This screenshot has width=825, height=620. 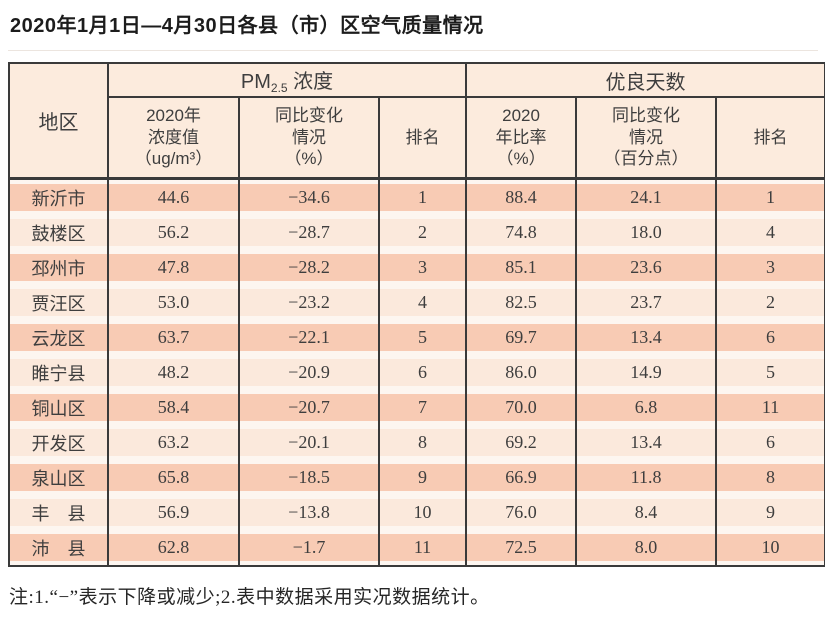 What do you see at coordinates (59, 267) in the screenshot?
I see `region-cell: 邳州市` at bounding box center [59, 267].